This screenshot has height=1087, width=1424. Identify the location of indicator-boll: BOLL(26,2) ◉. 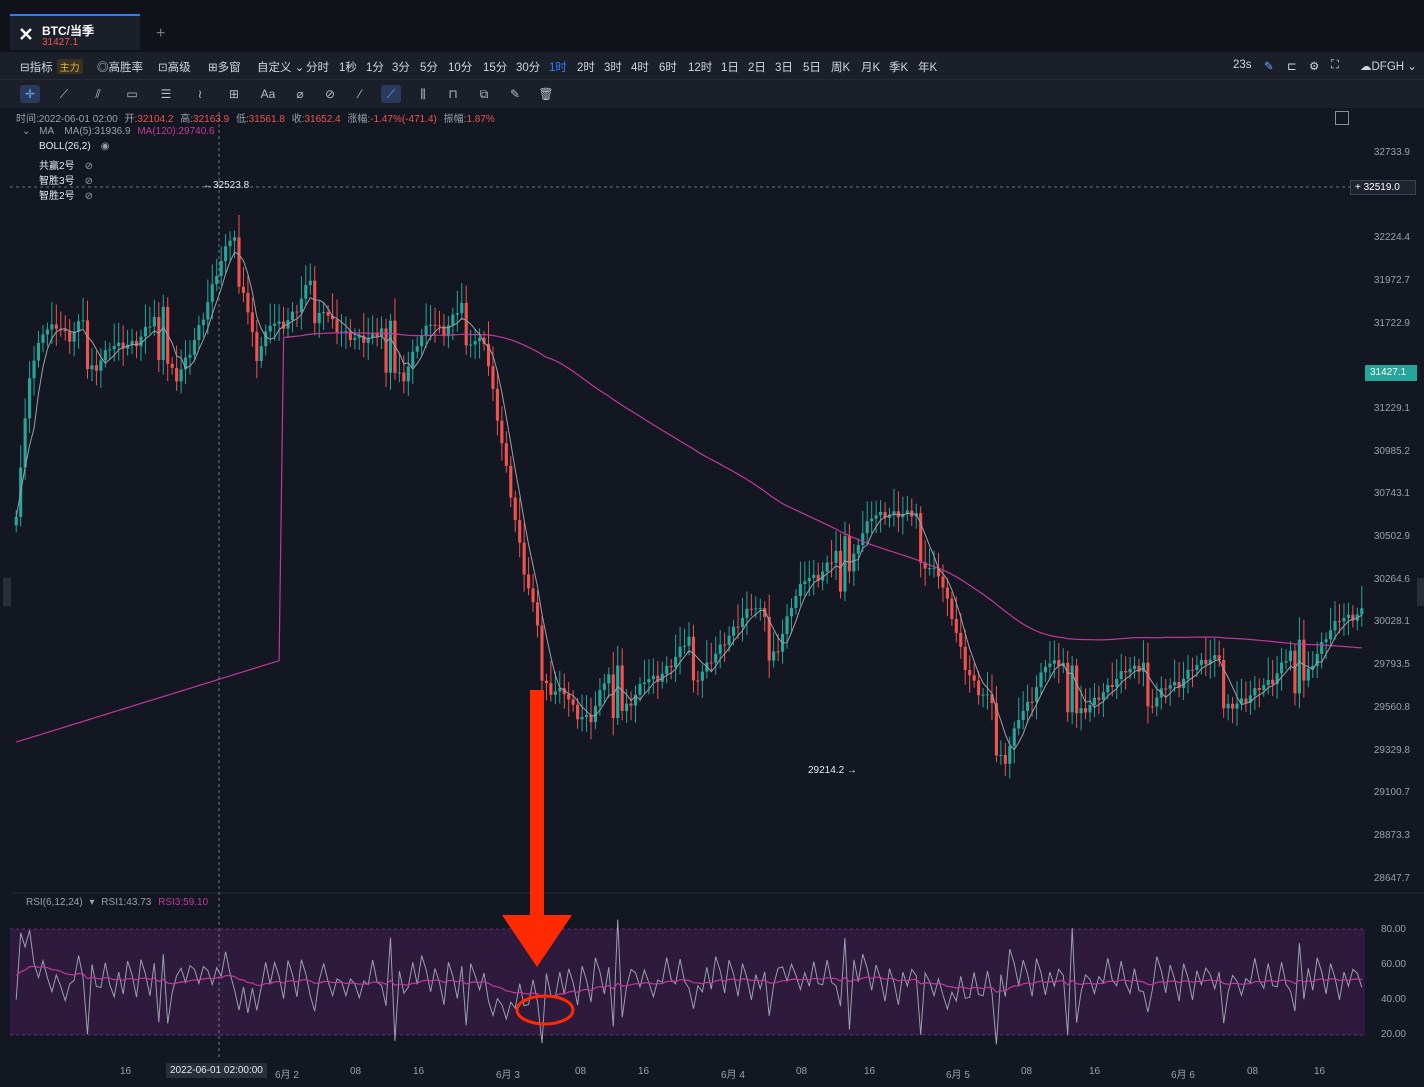
(74, 146).